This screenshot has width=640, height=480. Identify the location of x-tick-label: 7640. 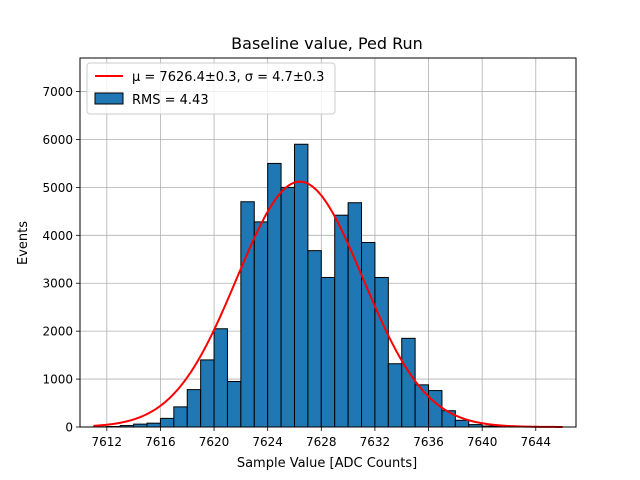
(482, 442).